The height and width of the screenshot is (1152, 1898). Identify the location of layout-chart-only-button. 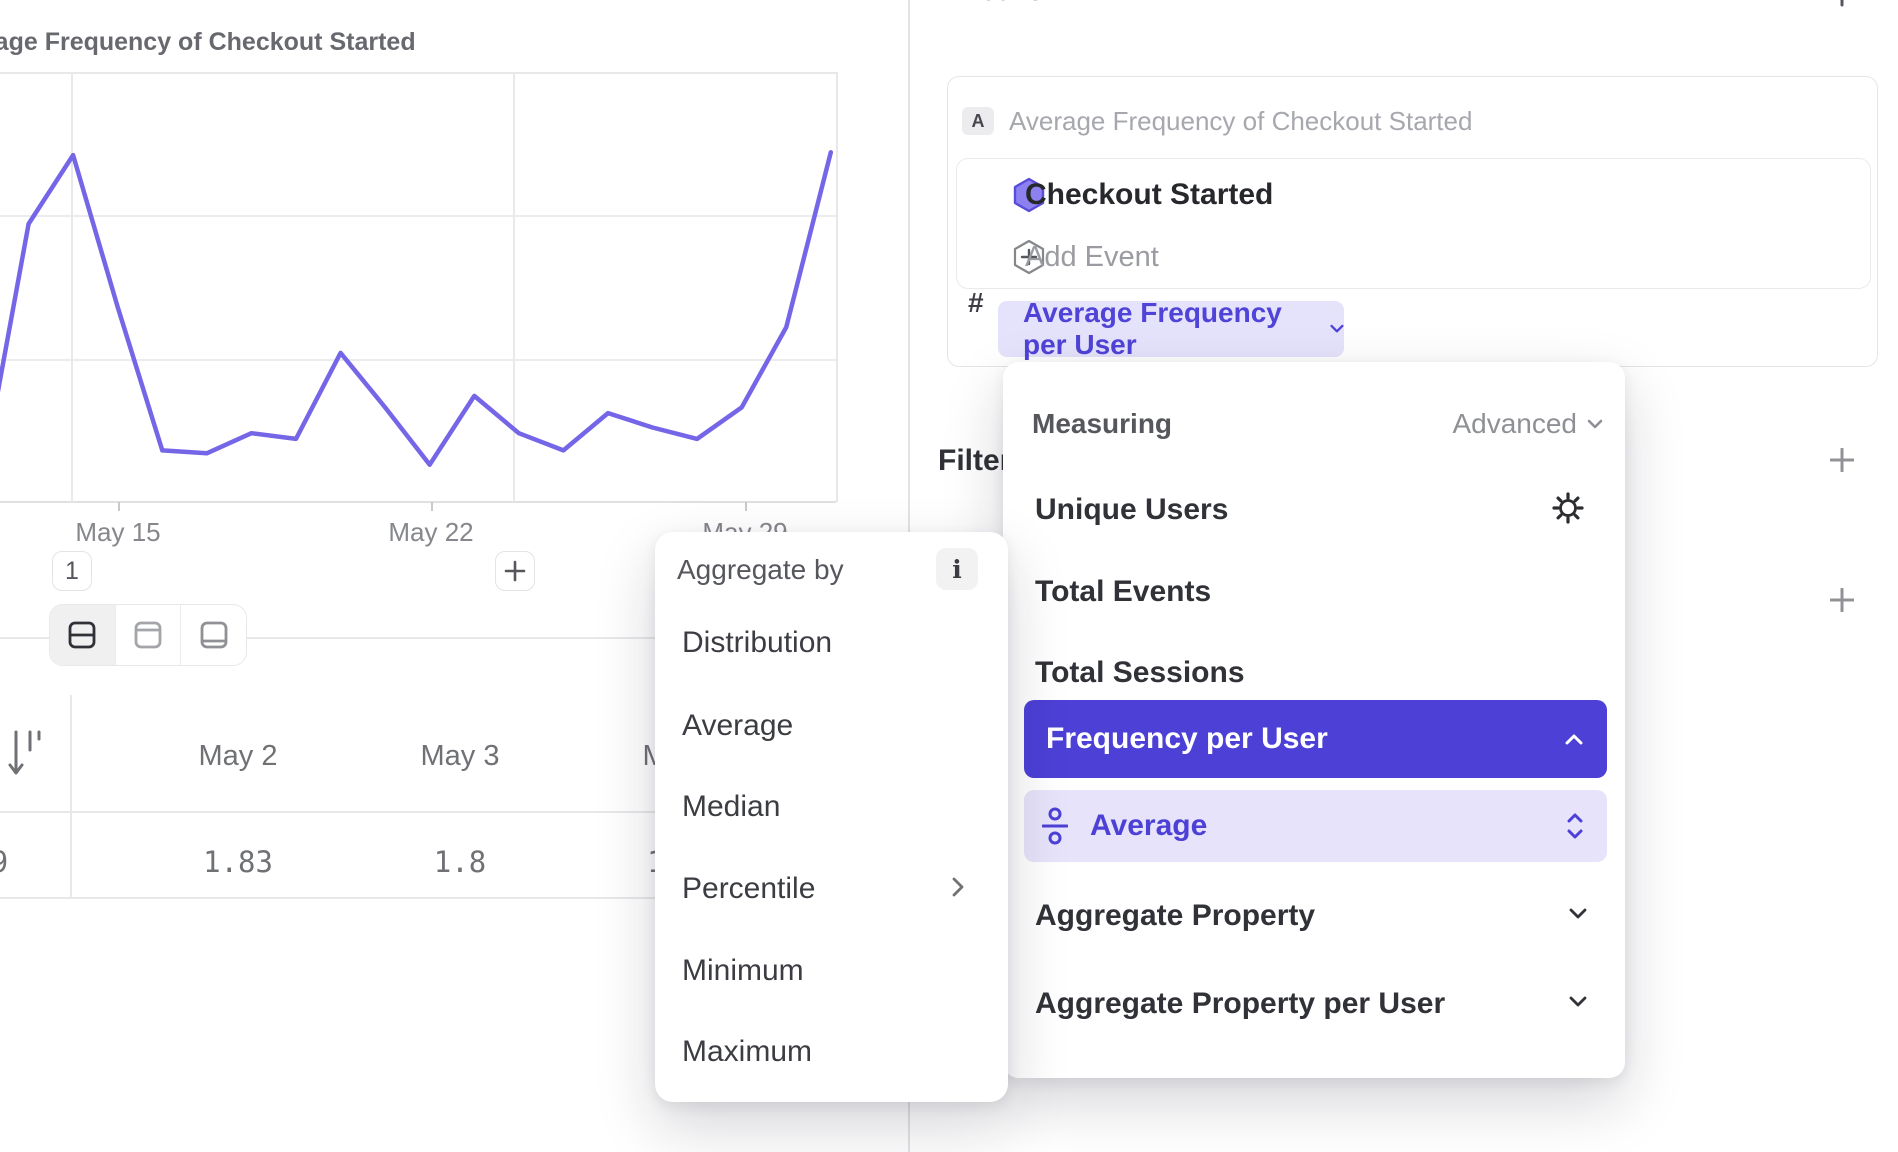
(149, 635).